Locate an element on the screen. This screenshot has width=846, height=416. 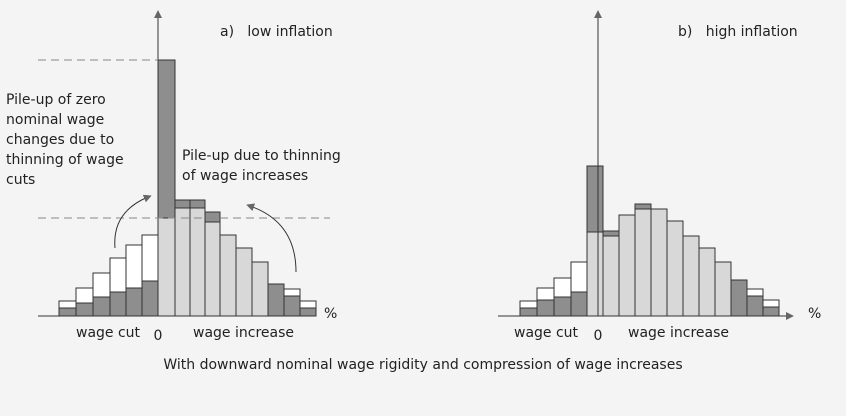
annotation-line: cuts is located at coordinates (20, 180).